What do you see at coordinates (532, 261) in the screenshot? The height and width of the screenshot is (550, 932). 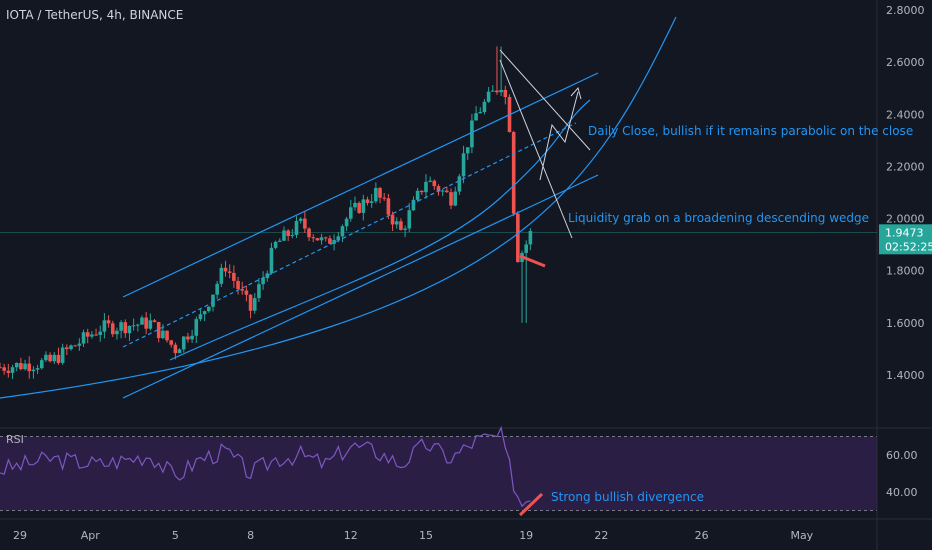 I see `liquidity-grab-marker` at bounding box center [532, 261].